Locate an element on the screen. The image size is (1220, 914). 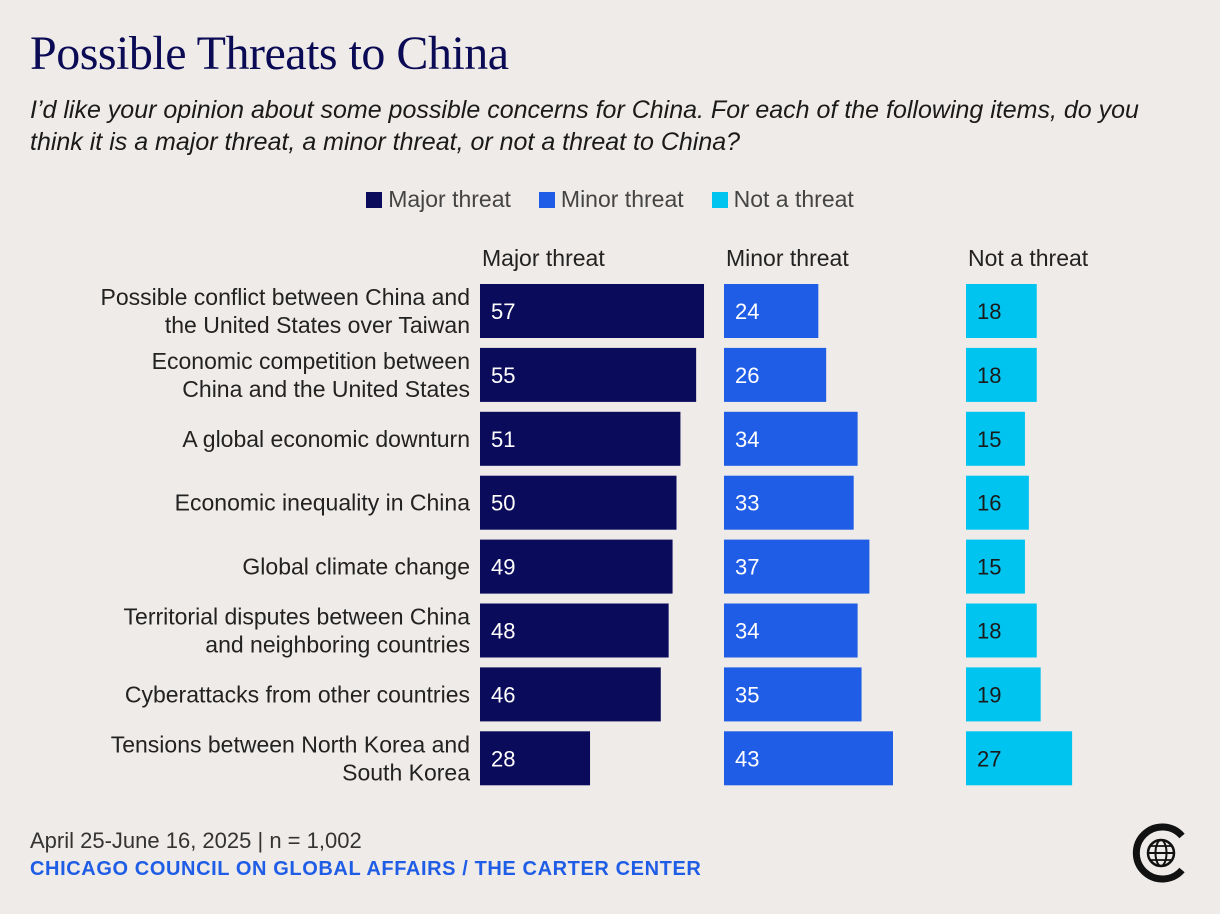
category-label: Cyberattacks from other countries is located at coordinates (297, 694).